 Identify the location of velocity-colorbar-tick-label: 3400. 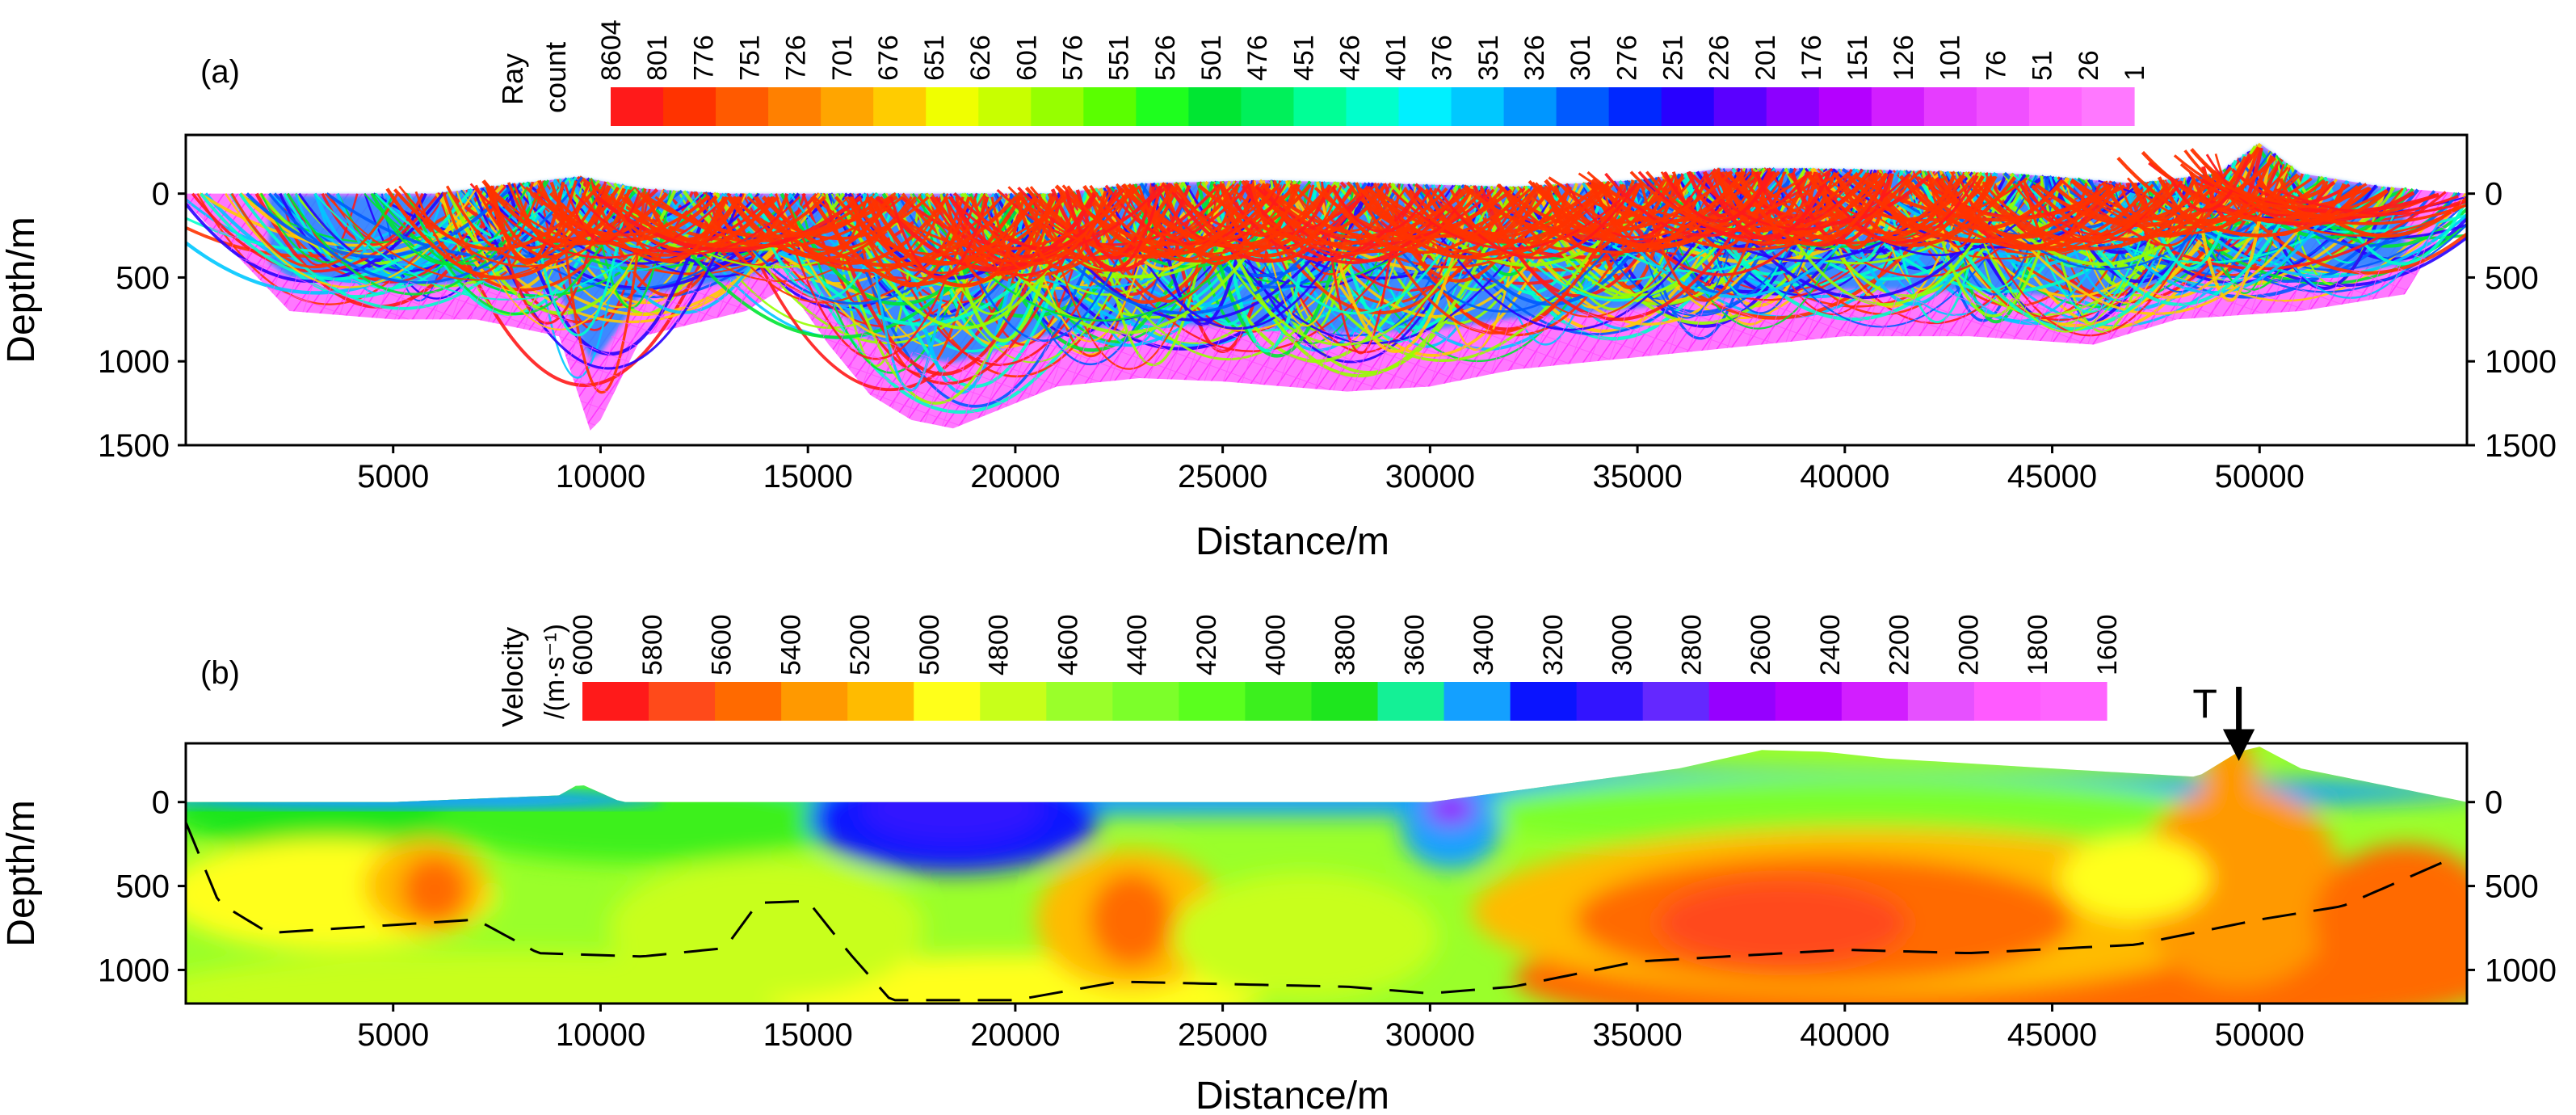
(1484, 644).